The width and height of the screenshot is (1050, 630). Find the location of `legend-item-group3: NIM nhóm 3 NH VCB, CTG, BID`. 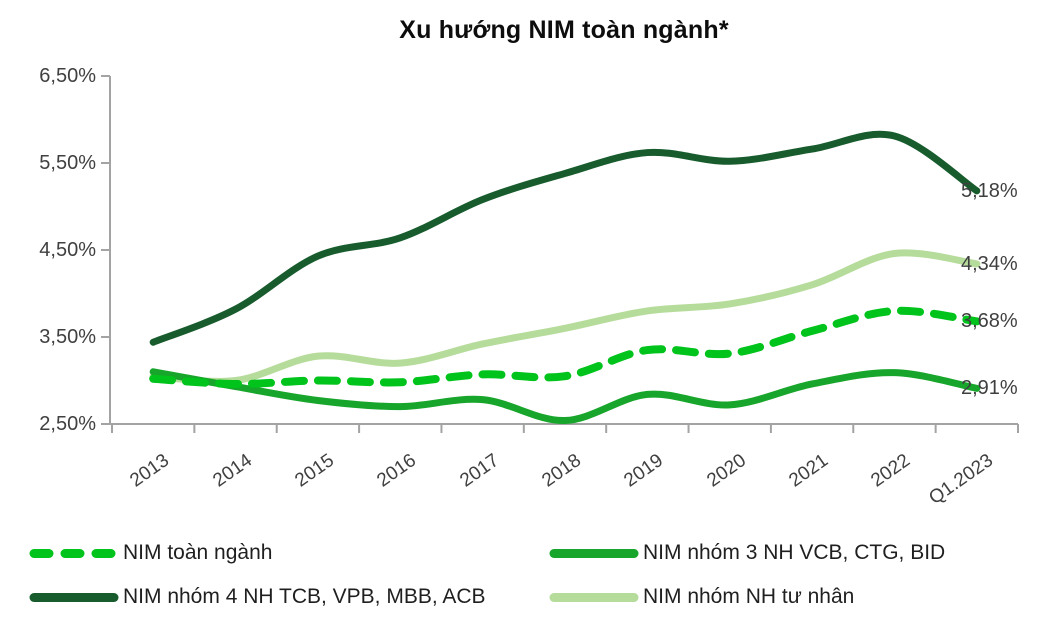

legend-item-group3: NIM nhóm 3 NH VCB, CTG, BID is located at coordinates (795, 553).